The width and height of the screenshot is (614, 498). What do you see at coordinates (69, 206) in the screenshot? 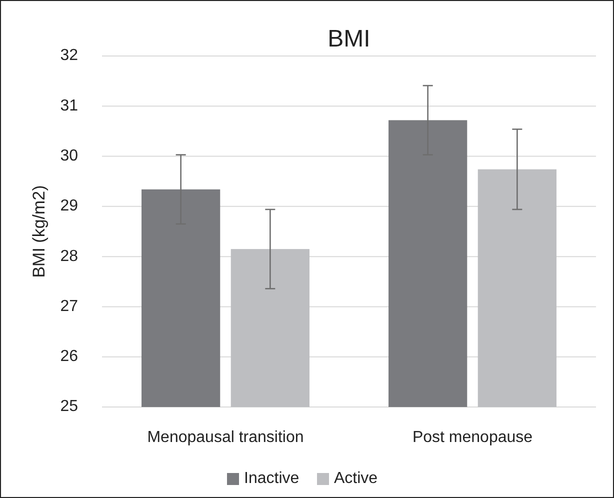
I see `y-tick-label: 29` at bounding box center [69, 206].